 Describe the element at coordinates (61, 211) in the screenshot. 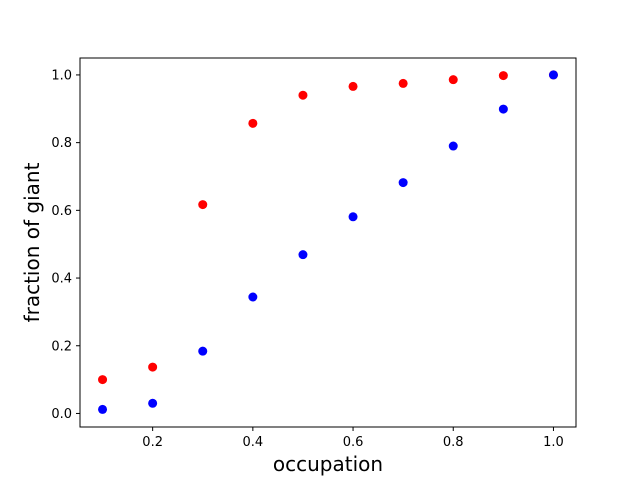

I see `y-tick-label: 0.6` at that location.